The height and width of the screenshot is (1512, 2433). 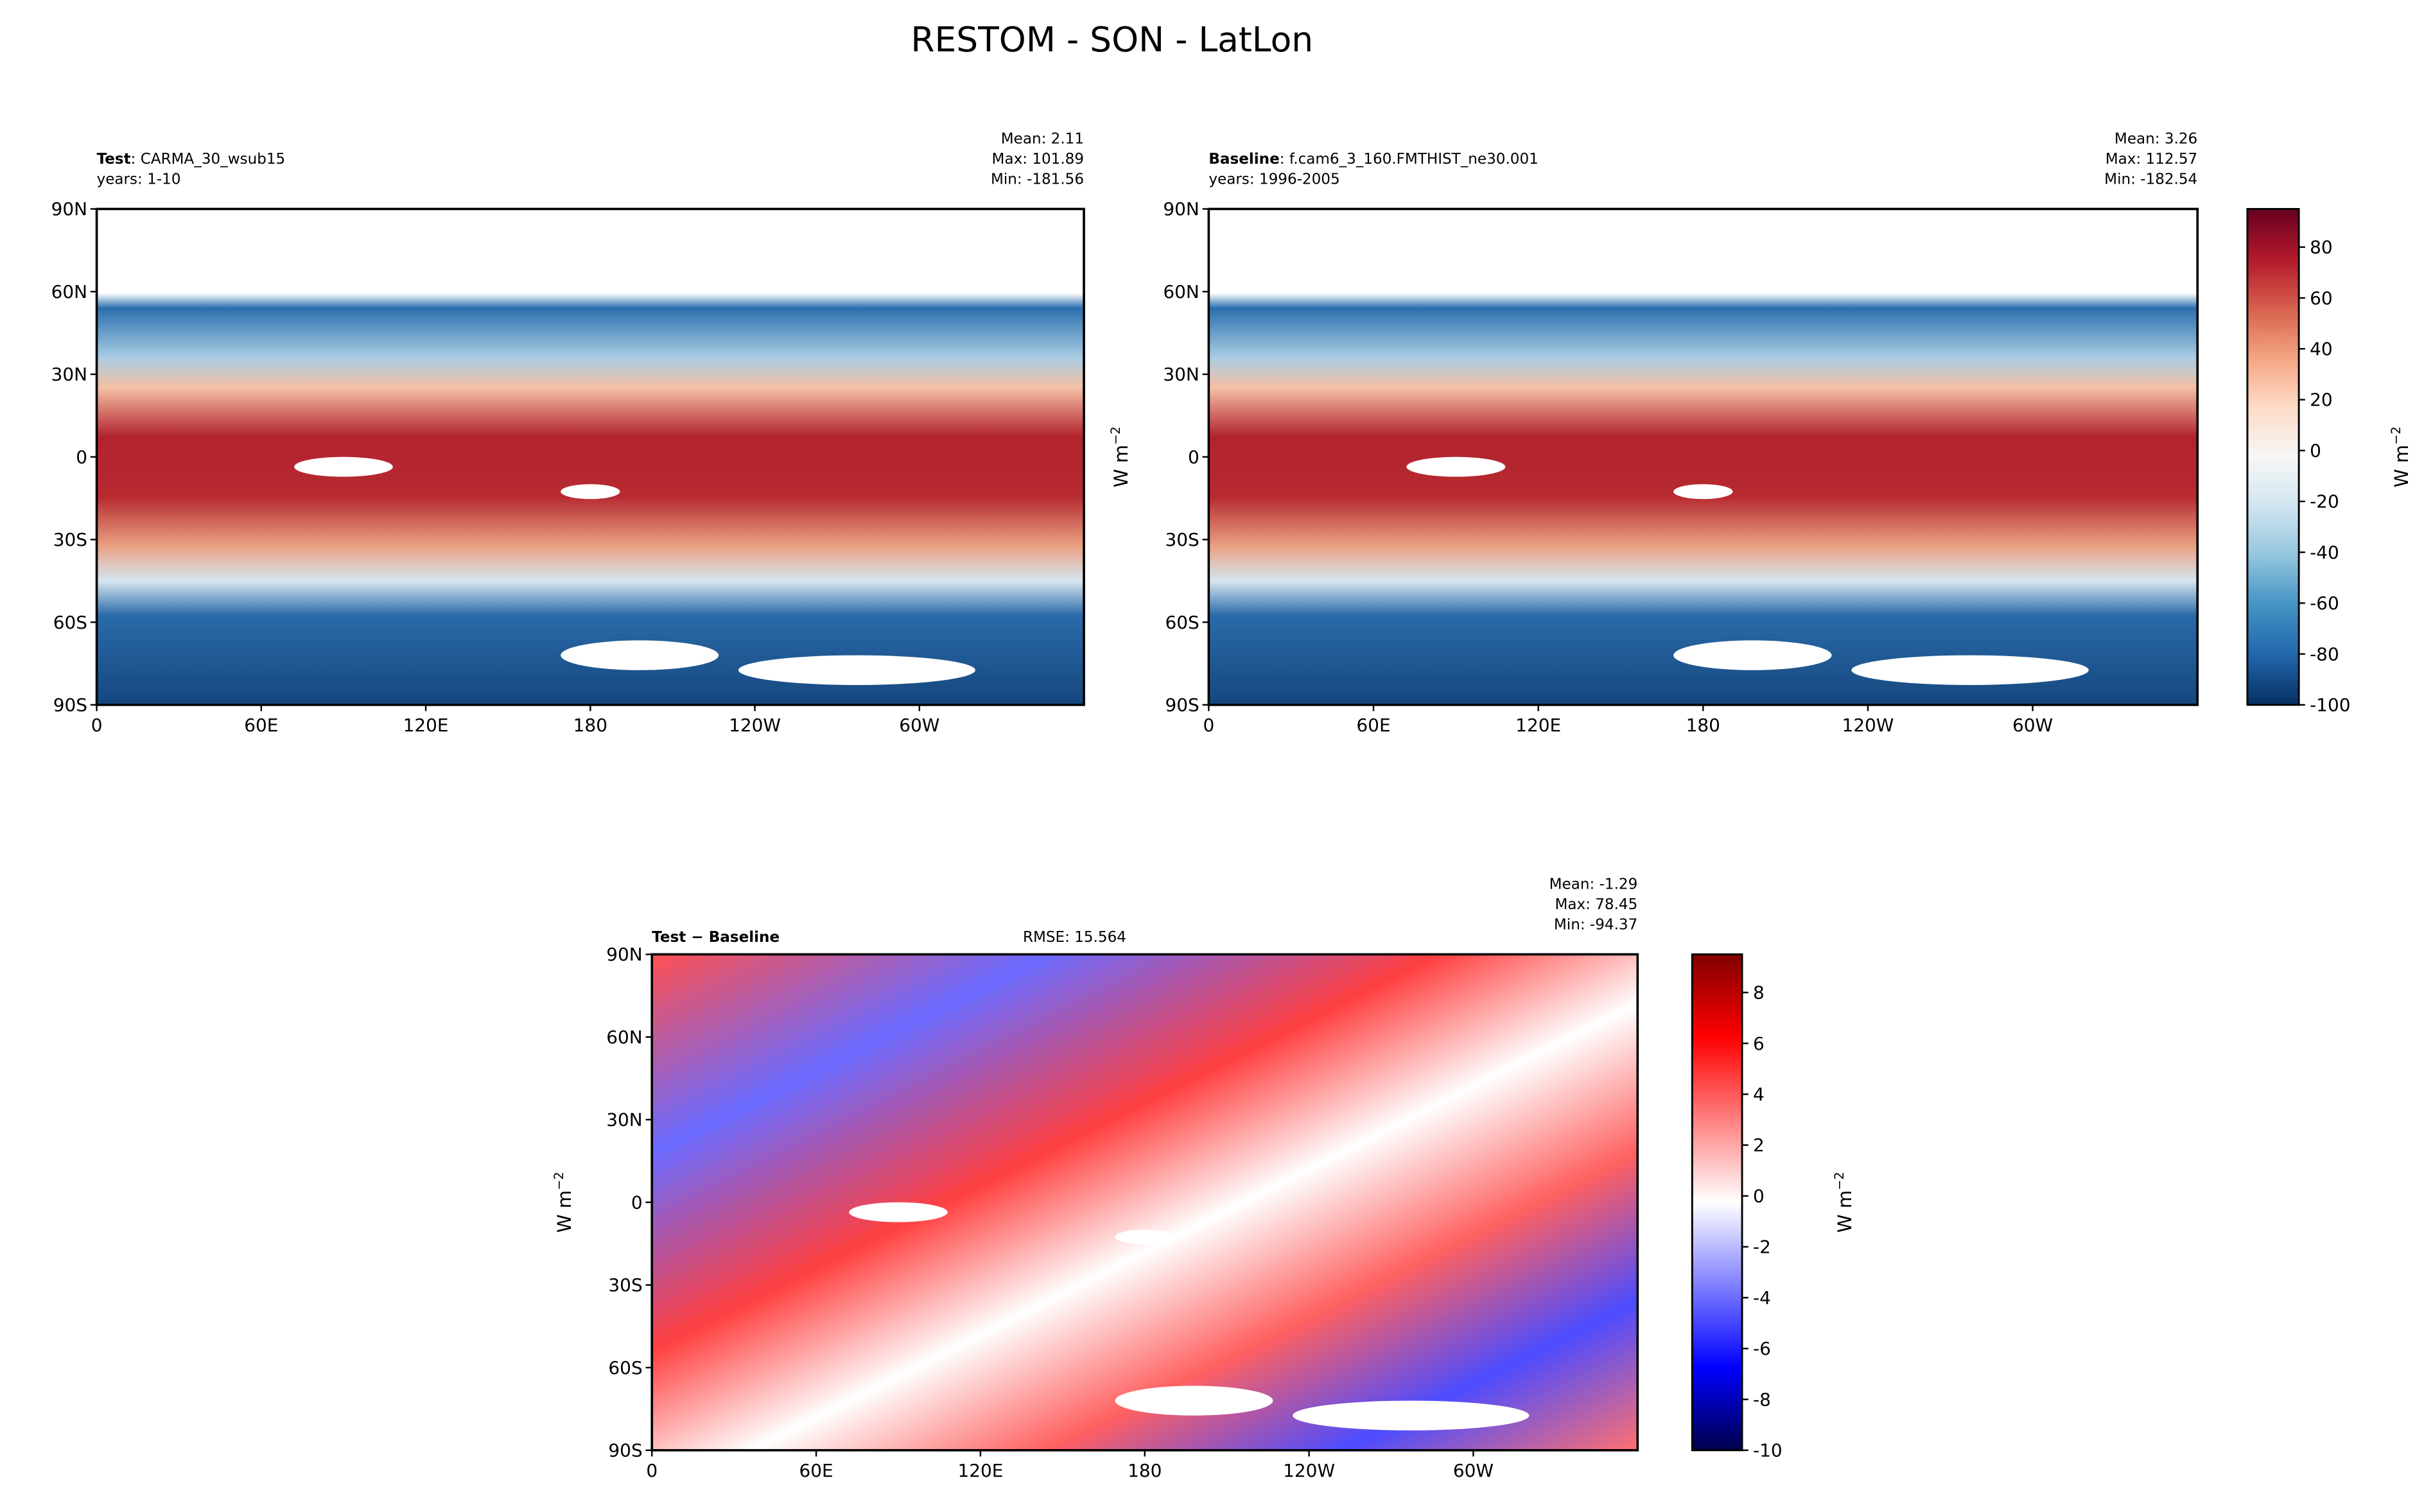 What do you see at coordinates (2150, 179) in the screenshot?
I see `panel-stat: Min: -182.54` at bounding box center [2150, 179].